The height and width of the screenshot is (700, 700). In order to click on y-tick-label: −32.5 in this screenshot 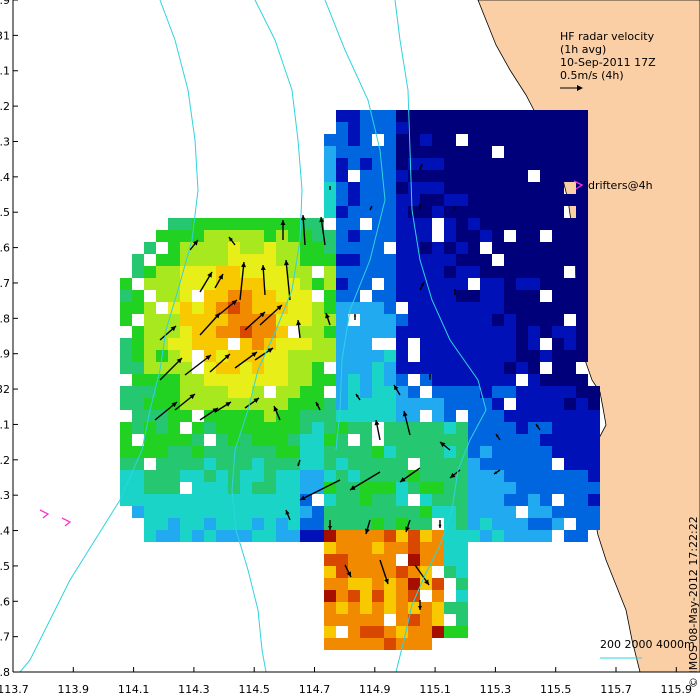, I will do `click(5, 566)`.